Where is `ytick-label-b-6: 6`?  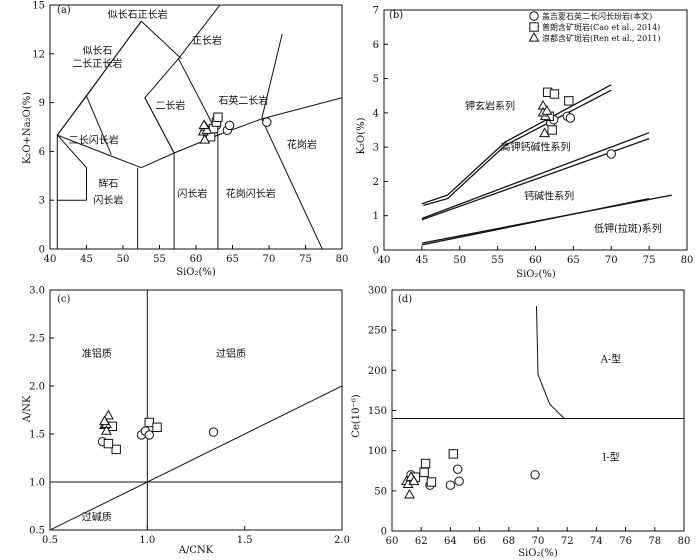 ytick-label-b-6: 6 is located at coordinates (376, 45).